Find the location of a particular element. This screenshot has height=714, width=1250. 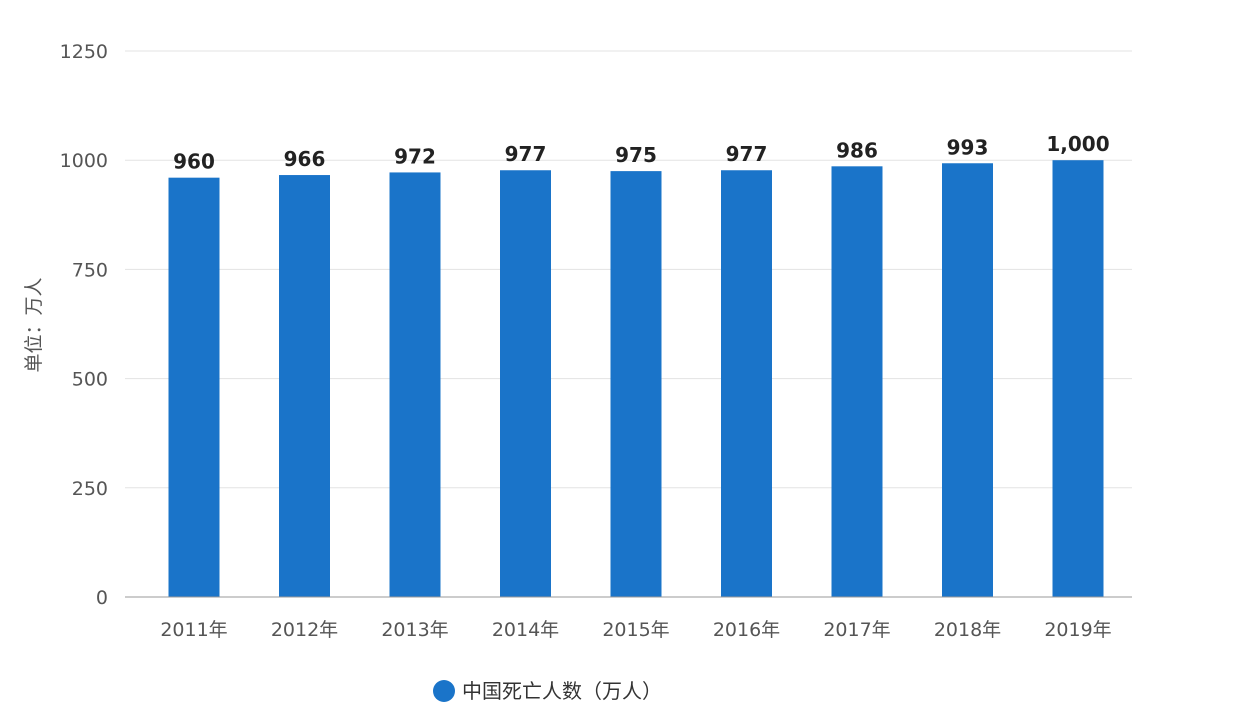

data-label: 993 is located at coordinates (968, 147).